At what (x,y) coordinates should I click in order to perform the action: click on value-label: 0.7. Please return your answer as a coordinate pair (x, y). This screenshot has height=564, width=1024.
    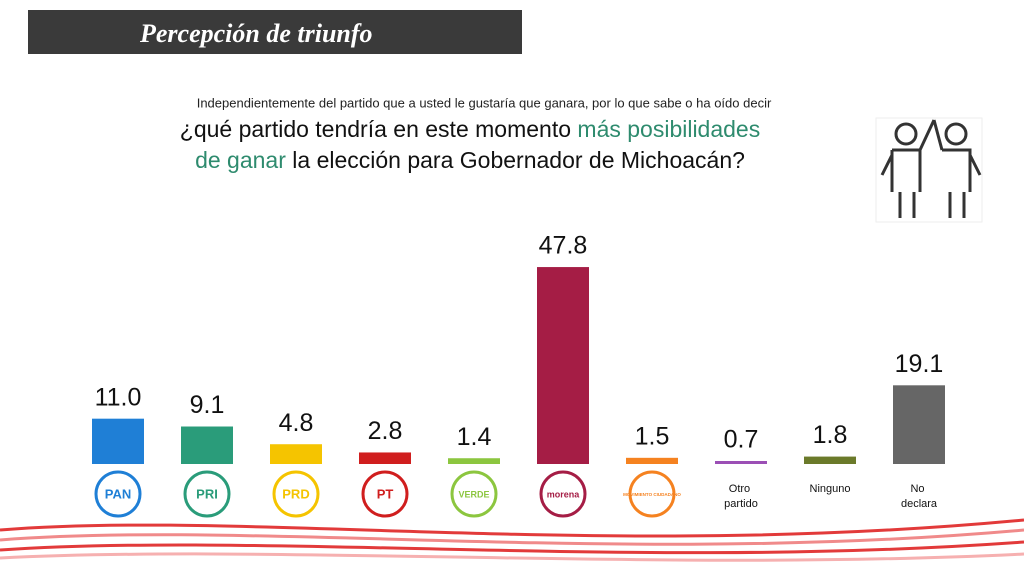
    Looking at the image, I should click on (741, 440).